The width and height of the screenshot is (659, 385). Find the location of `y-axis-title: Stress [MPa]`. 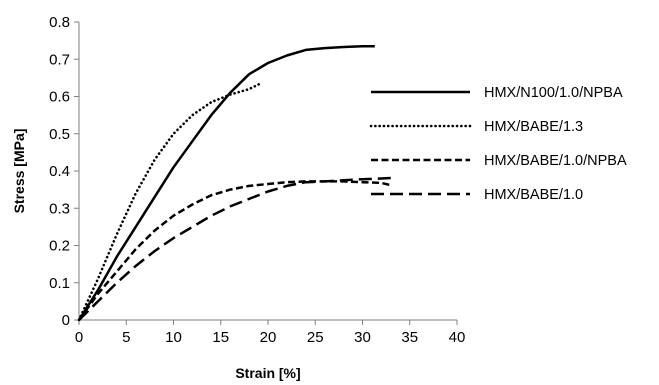

y-axis-title: Stress [MPa] is located at coordinates (19, 171).